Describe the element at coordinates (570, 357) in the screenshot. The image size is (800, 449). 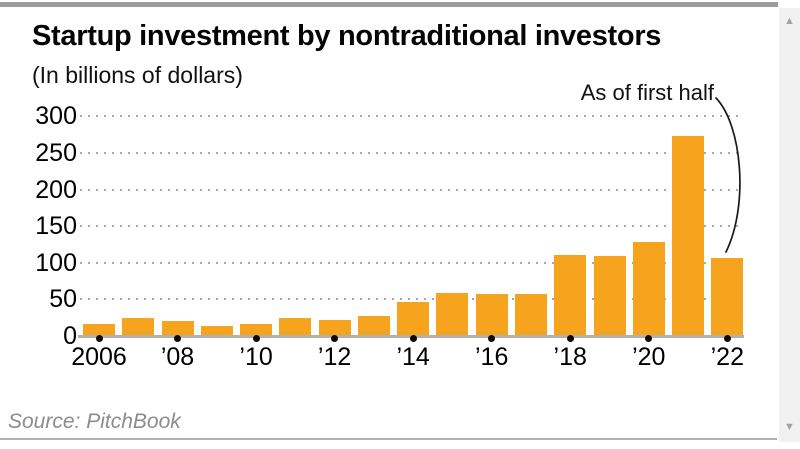
I see `x-tick-label-2018: ’18` at that location.